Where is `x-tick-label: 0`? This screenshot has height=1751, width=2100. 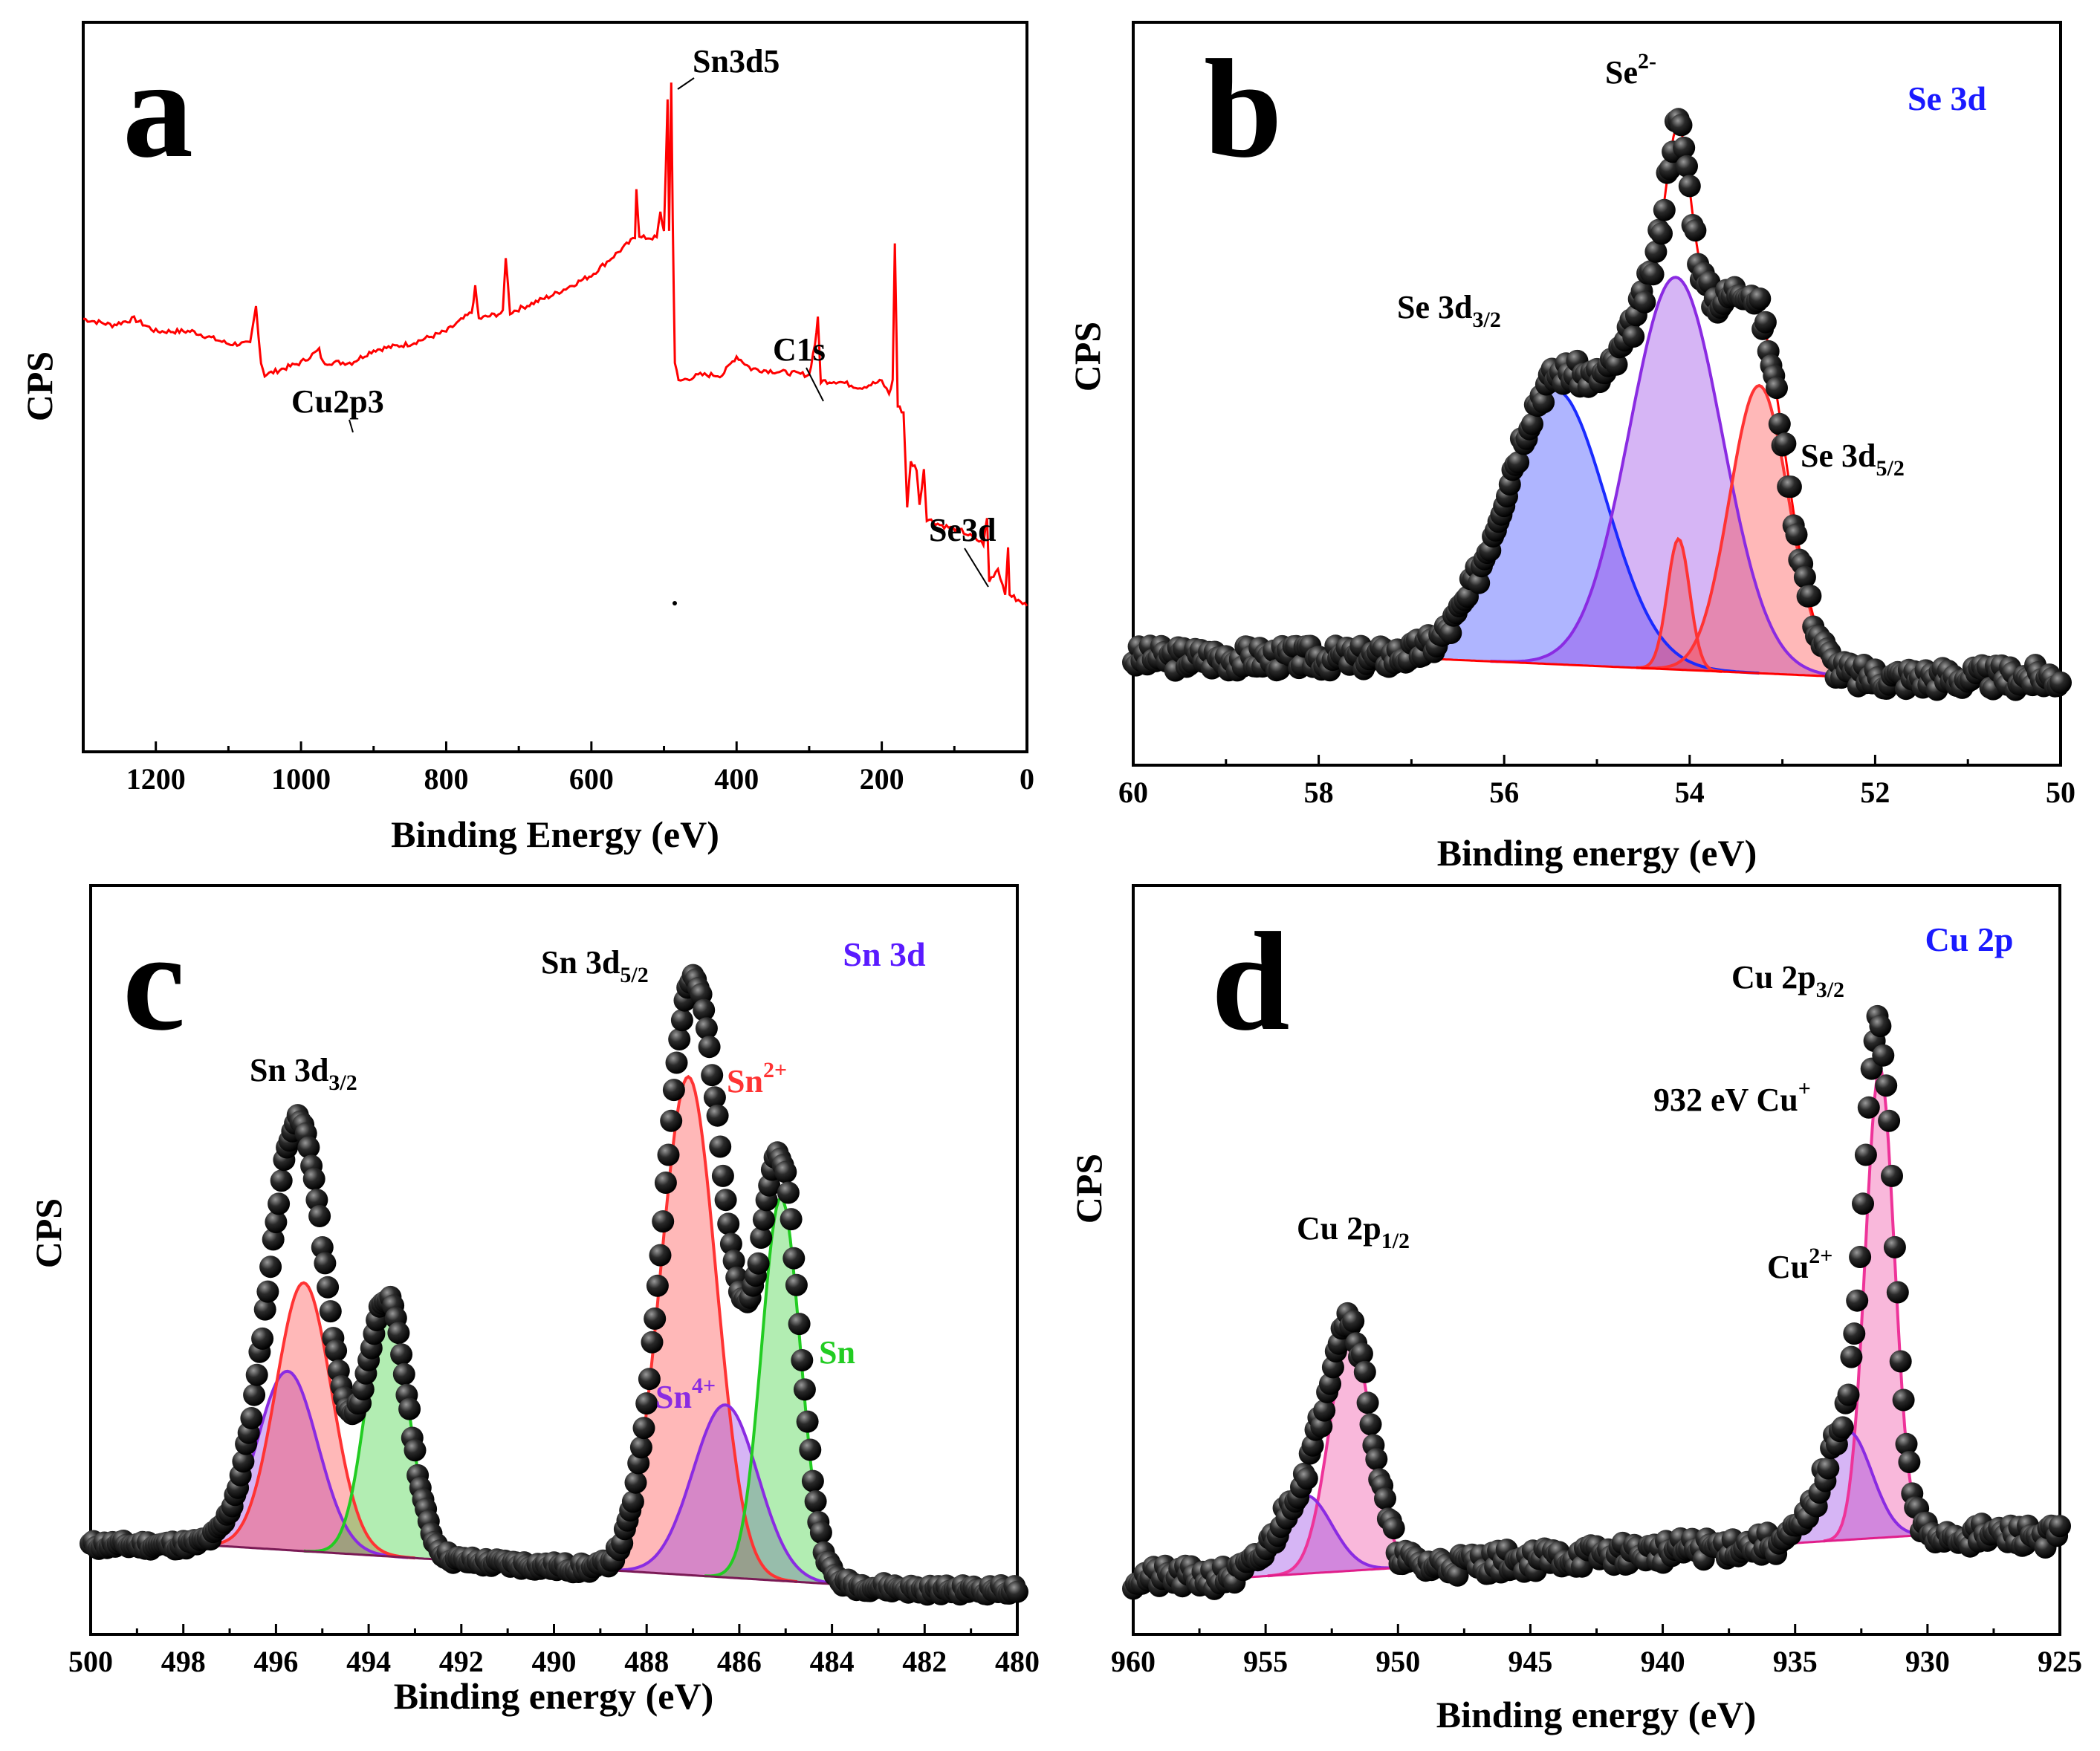 x-tick-label: 0 is located at coordinates (1027, 779).